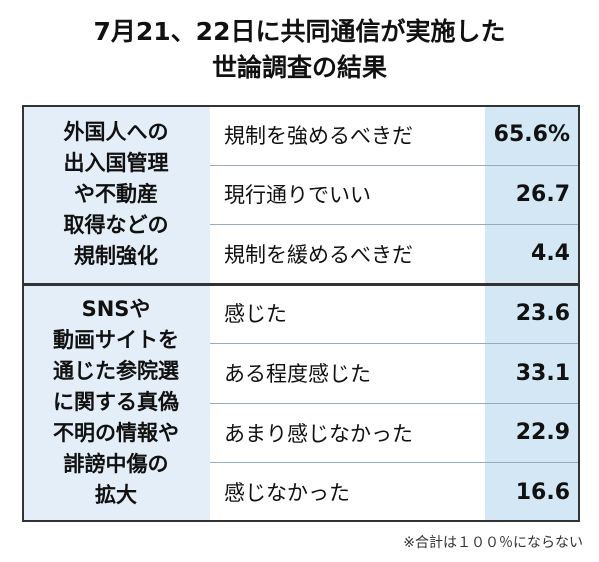  I want to click on topic-line: や不動産, so click(116, 193).